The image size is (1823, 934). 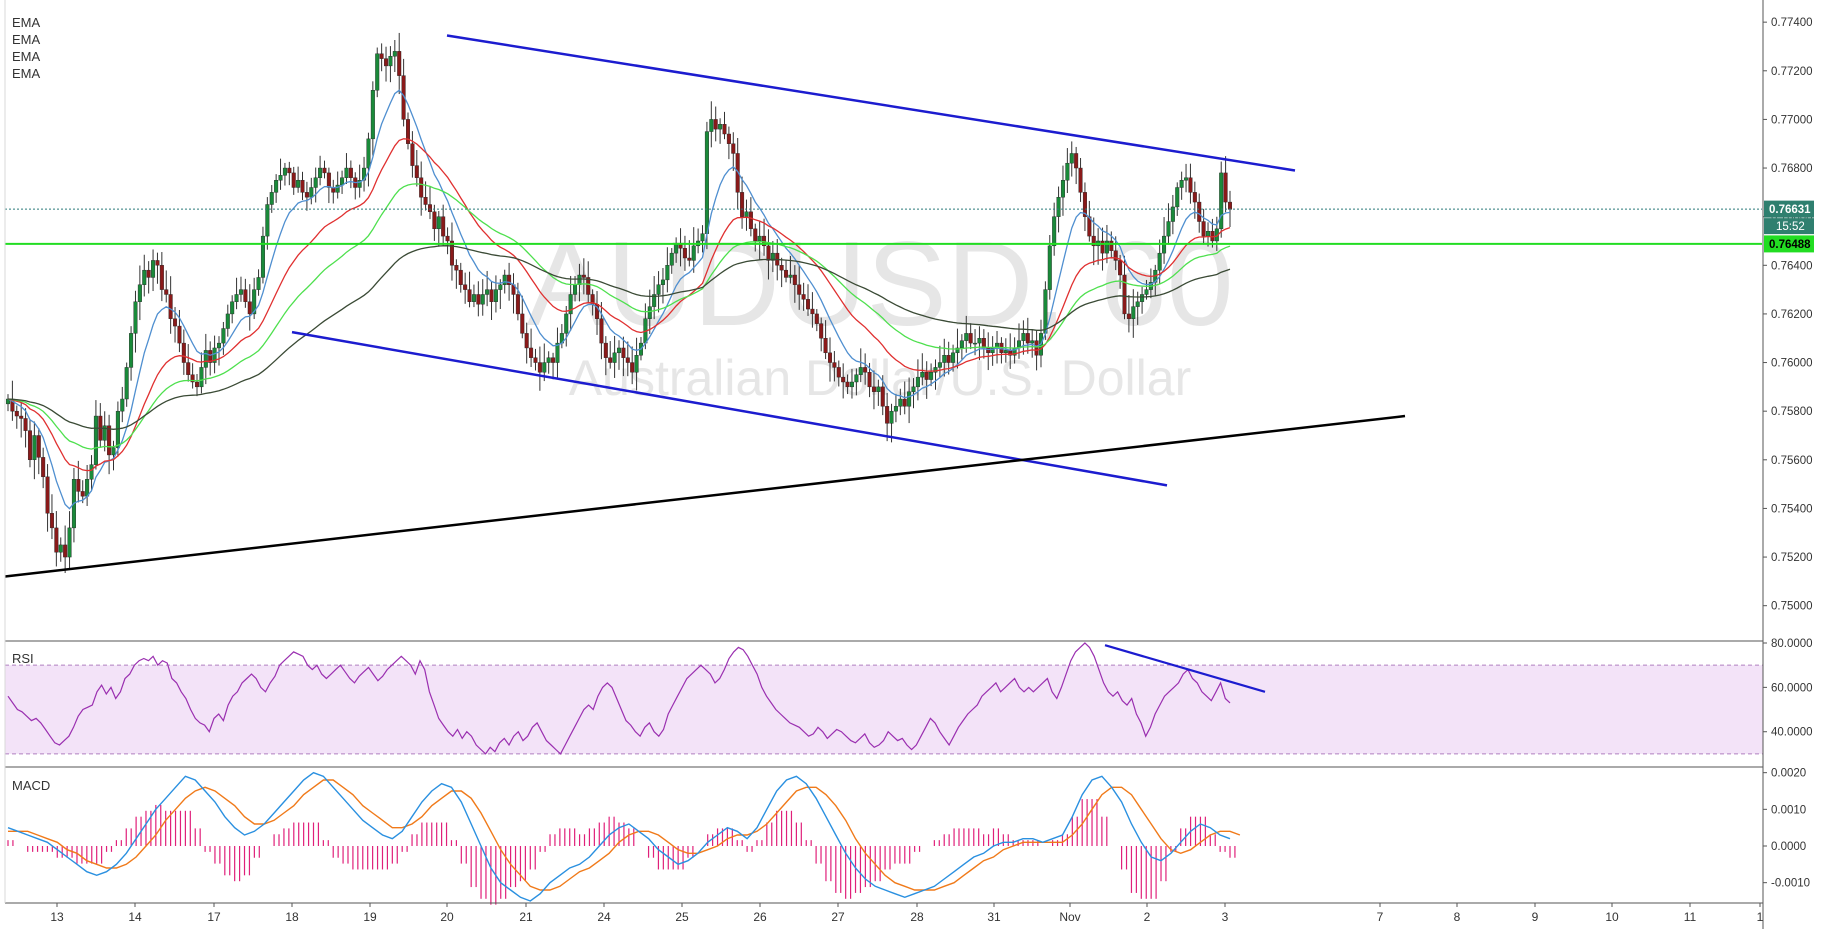 What do you see at coordinates (907, 913) in the screenshot?
I see `time-axis: 13 14 17 18 19 20 21 24 25 26 27 28 31 Nov 2 3 7 8 9 10 11 1` at bounding box center [907, 913].